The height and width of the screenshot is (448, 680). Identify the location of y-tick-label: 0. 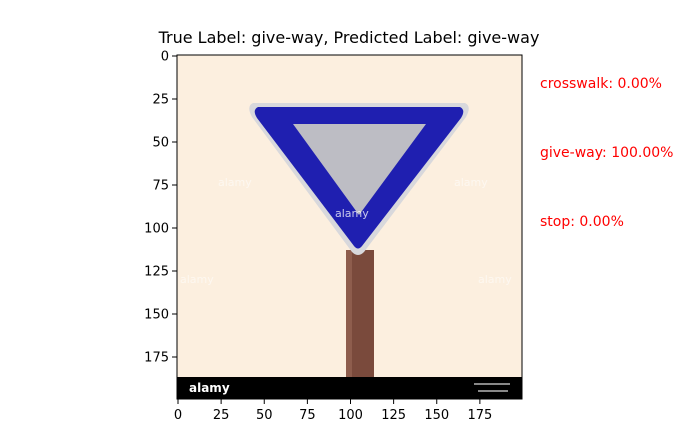
(165, 57).